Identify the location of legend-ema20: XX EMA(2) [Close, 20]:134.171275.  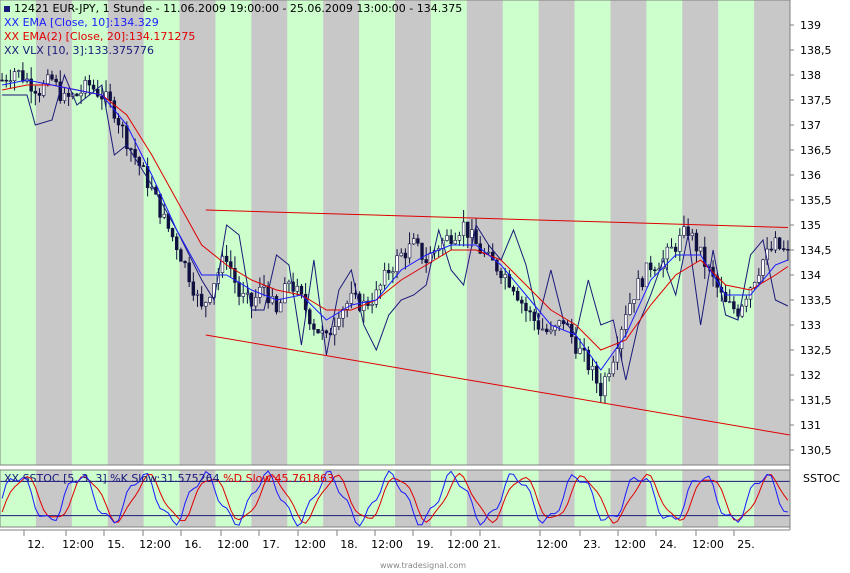
(100, 36).